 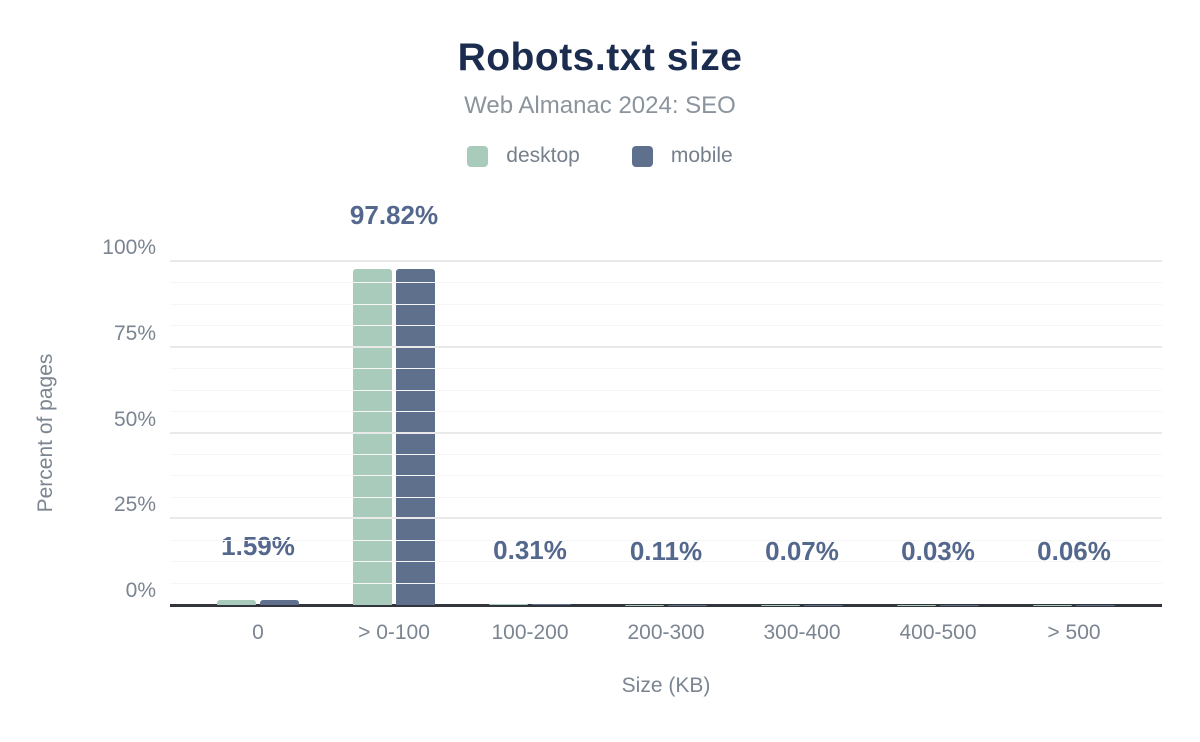 I want to click on x-axis-line, so click(x=666, y=605).